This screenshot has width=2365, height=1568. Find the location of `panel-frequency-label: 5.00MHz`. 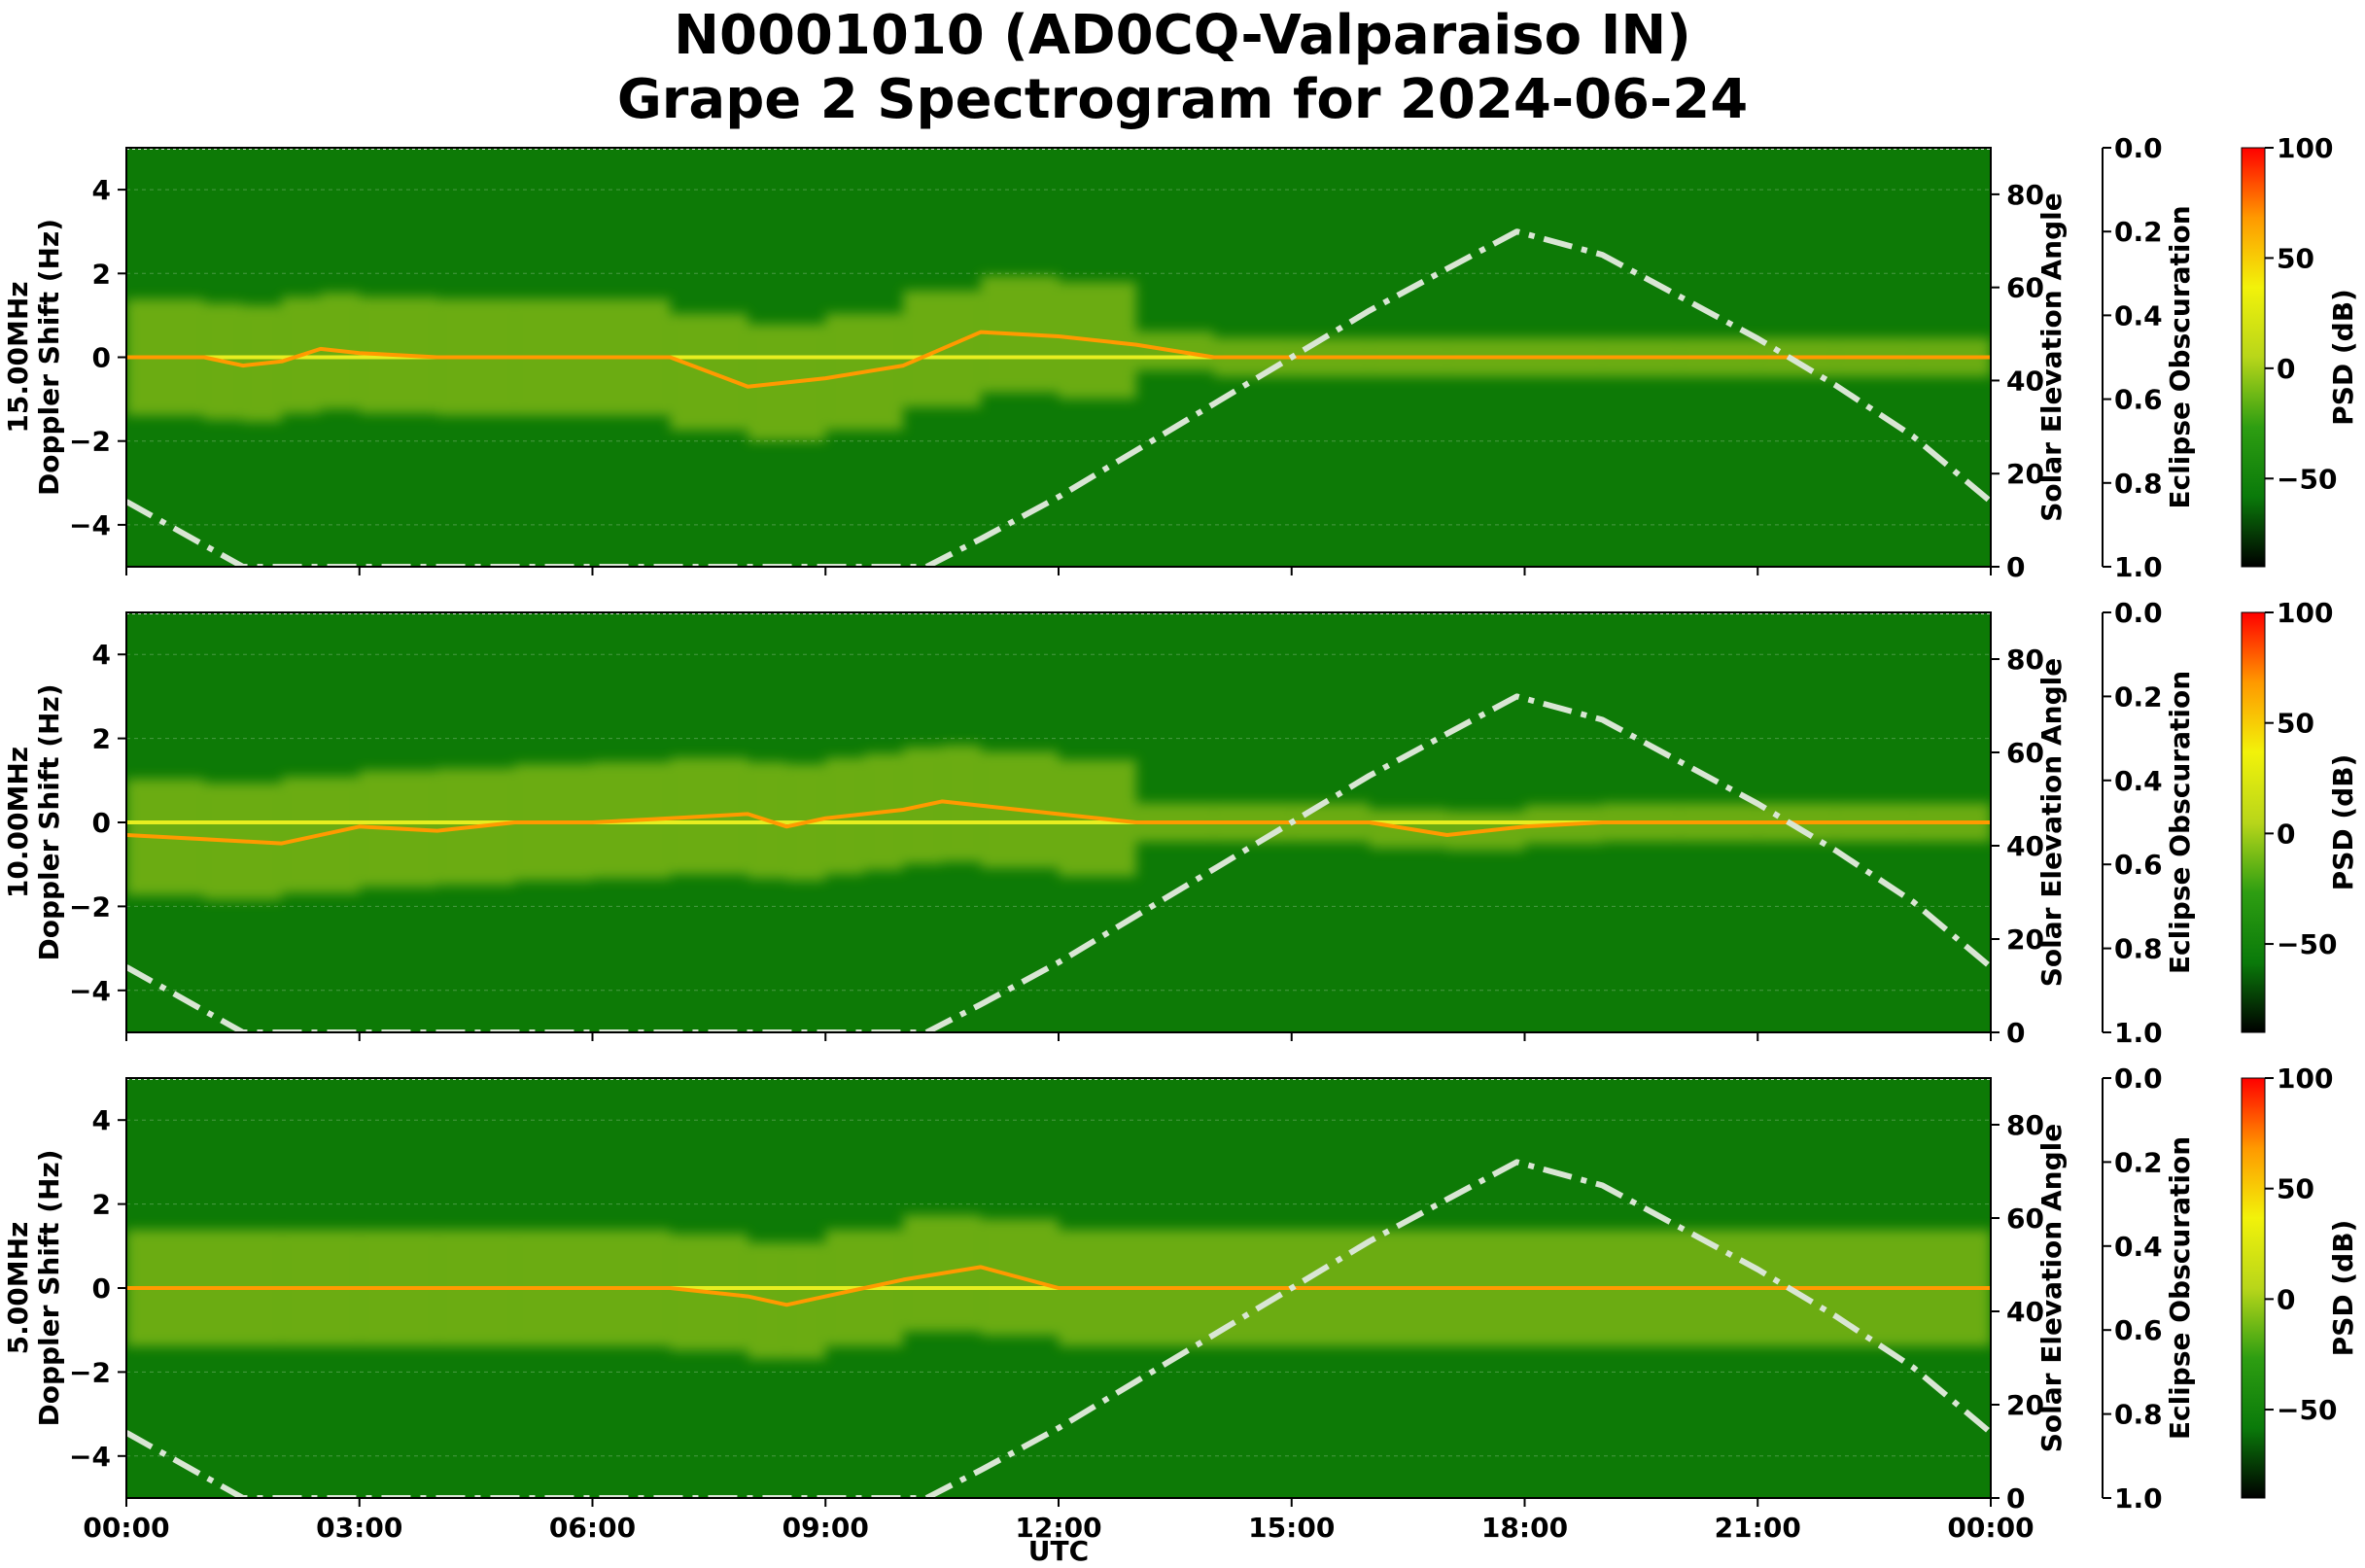

panel-frequency-label: 5.00MHz is located at coordinates (18, 1288).